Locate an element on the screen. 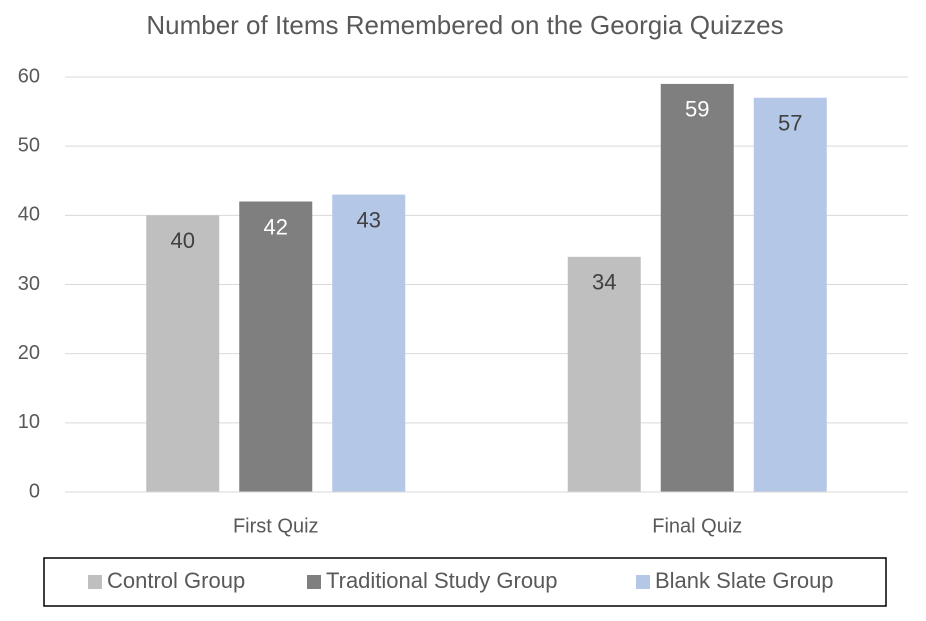 This screenshot has height=621, width=926. y-tick-label: 60 is located at coordinates (29, 76).